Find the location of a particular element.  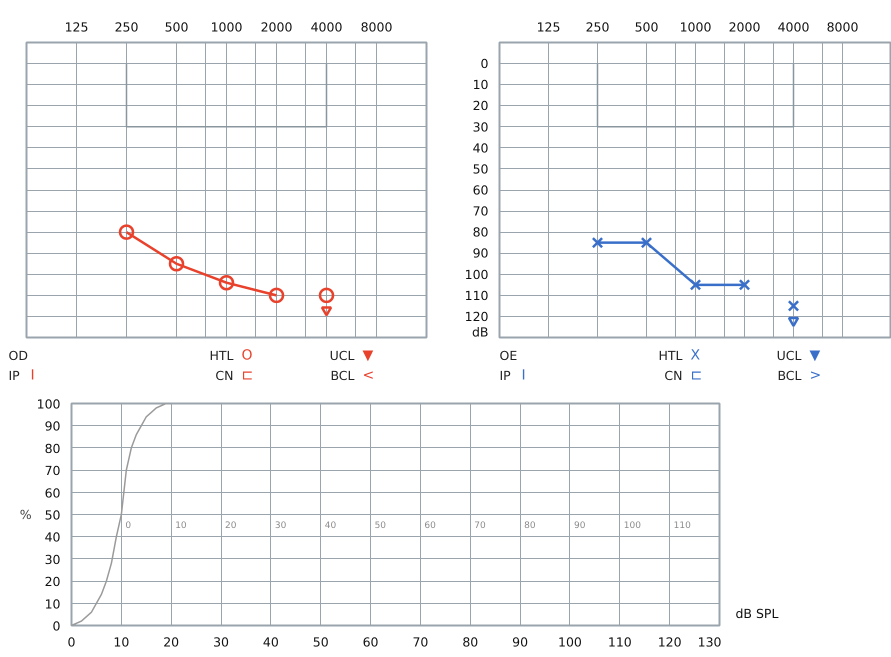

x-tick-label: 0 is located at coordinates (72, 642).